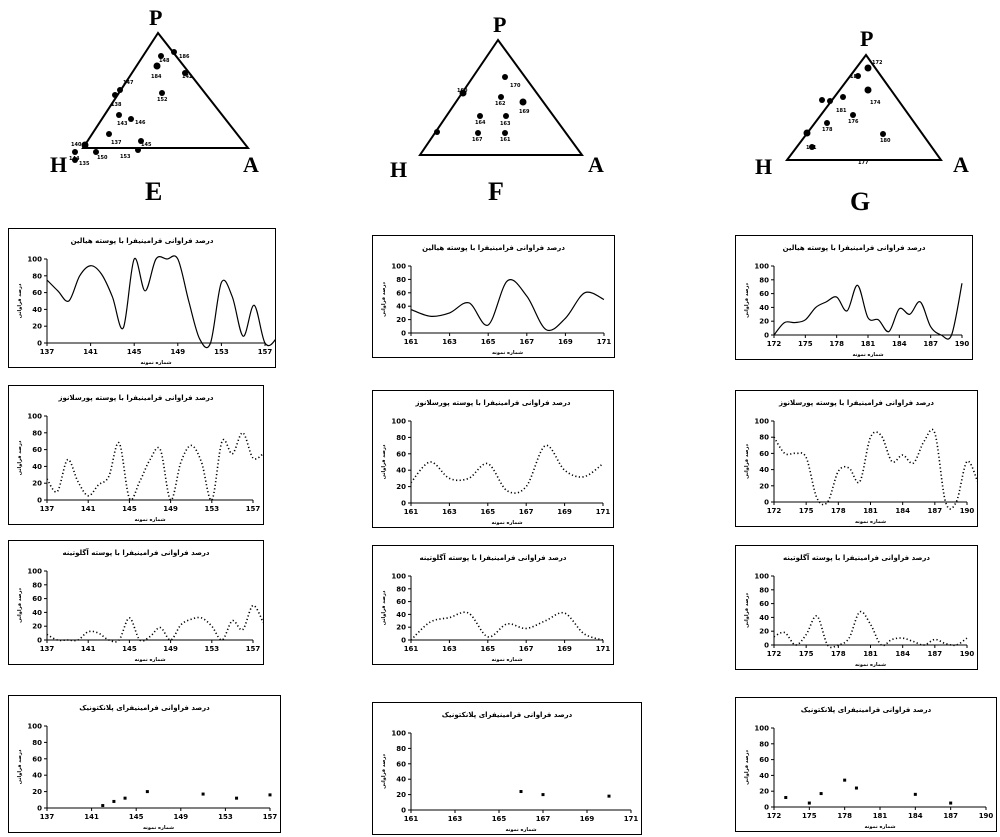 The image size is (1000, 837). I want to click on ternary-point-label: 160, so click(462, 91).